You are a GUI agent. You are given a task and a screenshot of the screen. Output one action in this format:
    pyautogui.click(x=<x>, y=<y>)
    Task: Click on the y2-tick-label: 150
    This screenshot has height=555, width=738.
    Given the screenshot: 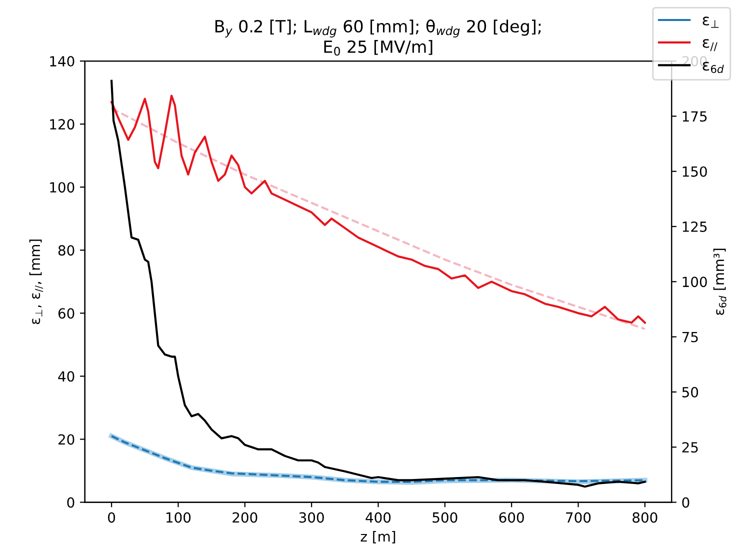 What is the action you would take?
    pyautogui.click(x=694, y=171)
    